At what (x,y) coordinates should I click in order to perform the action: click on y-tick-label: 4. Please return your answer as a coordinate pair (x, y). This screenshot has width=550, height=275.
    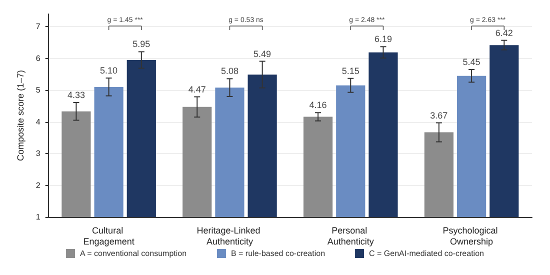
    Looking at the image, I should click on (38, 121).